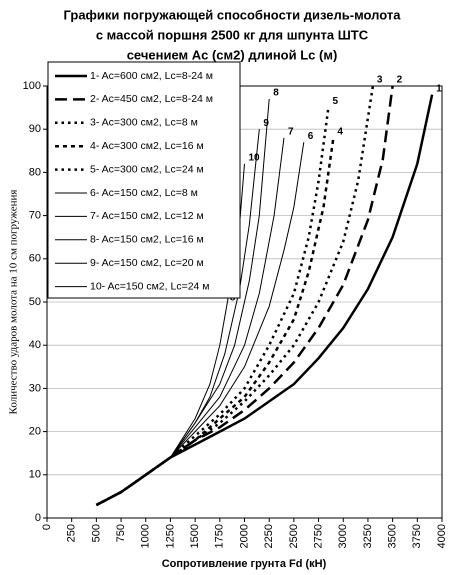 The image size is (454, 575). Describe the element at coordinates (195, 536) in the screenshot. I see `x-tick-label: 1500` at that location.